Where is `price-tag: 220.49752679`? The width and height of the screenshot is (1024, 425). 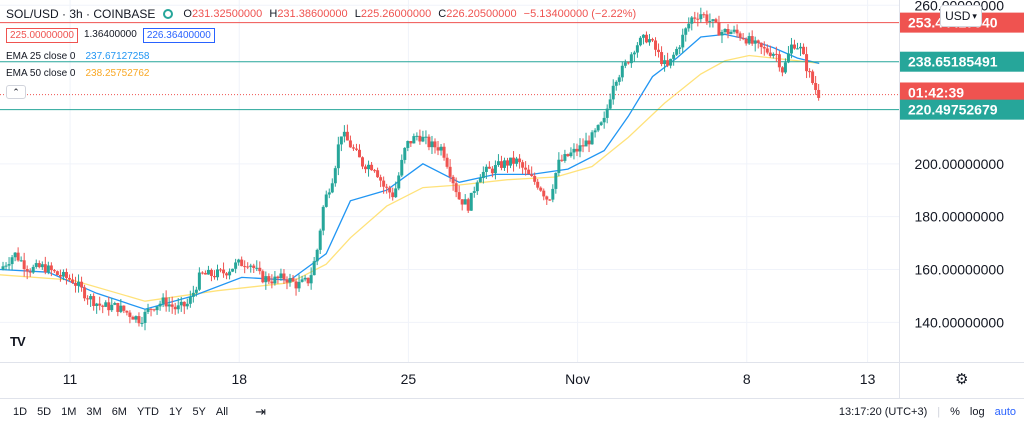
price-tag: 220.49752679 is located at coordinates (962, 109).